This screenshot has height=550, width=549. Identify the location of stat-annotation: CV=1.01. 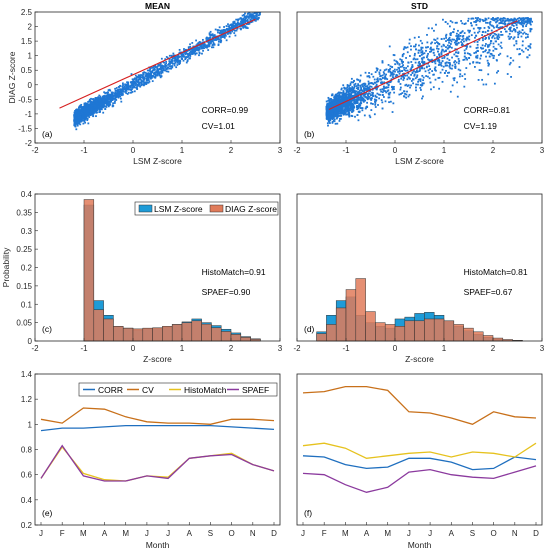
(219, 126).